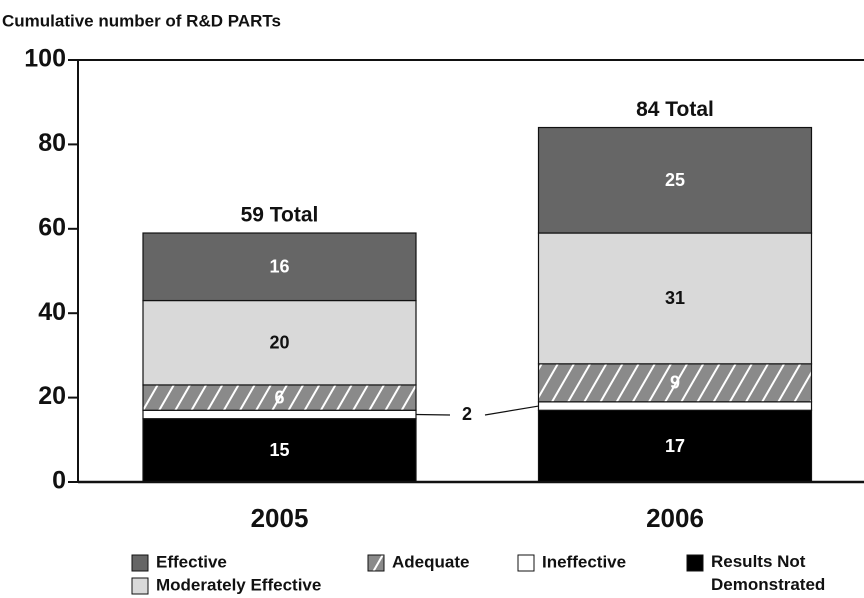 This screenshot has width=864, height=598. Describe the element at coordinates (52, 227) in the screenshot. I see `y-tick-label: 60` at that location.